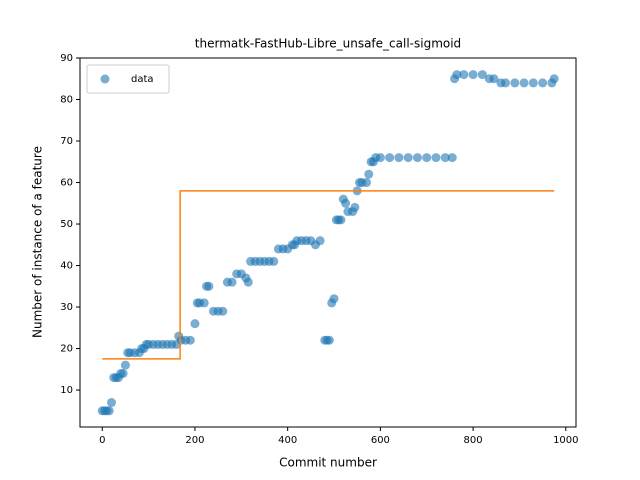  What do you see at coordinates (38, 242) in the screenshot?
I see `y-axis-label: Number of instance of a feature` at bounding box center [38, 242].